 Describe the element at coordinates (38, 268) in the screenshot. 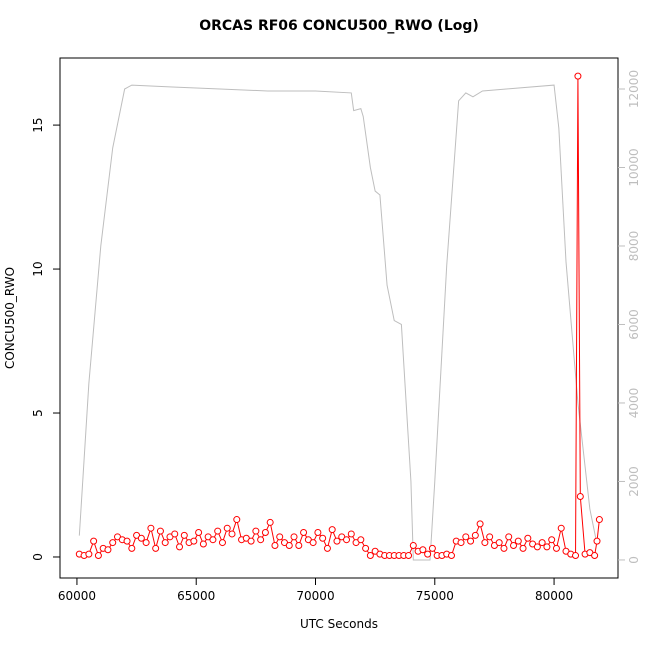

I see `y-tick-label: 10` at that location.